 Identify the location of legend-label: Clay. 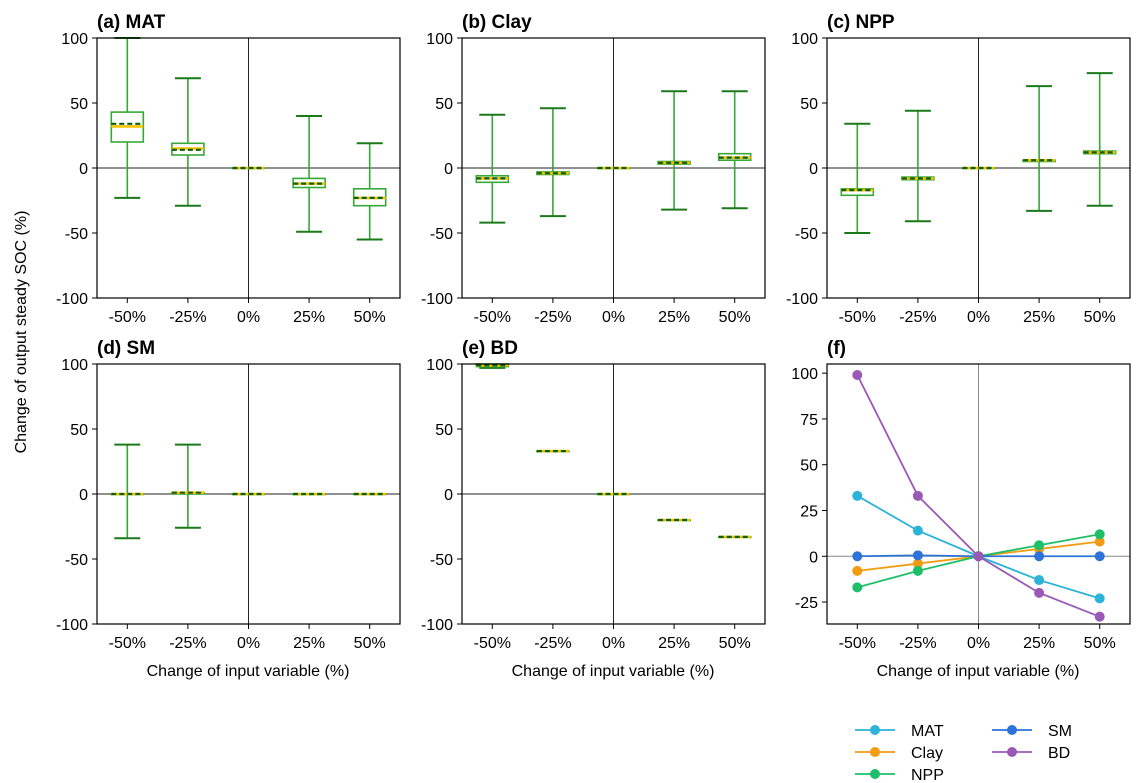
(927, 753).